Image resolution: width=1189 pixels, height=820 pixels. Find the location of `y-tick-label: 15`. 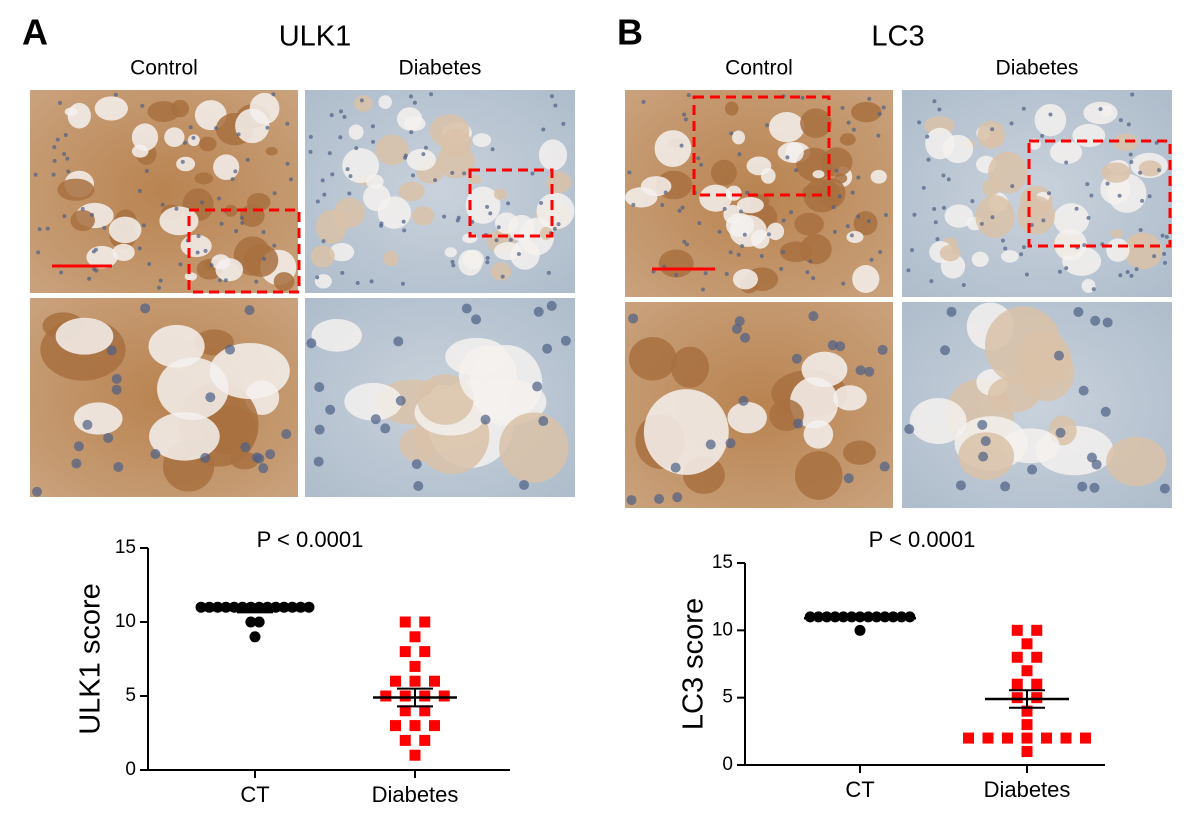

y-tick-label: 15 is located at coordinates (125, 547).